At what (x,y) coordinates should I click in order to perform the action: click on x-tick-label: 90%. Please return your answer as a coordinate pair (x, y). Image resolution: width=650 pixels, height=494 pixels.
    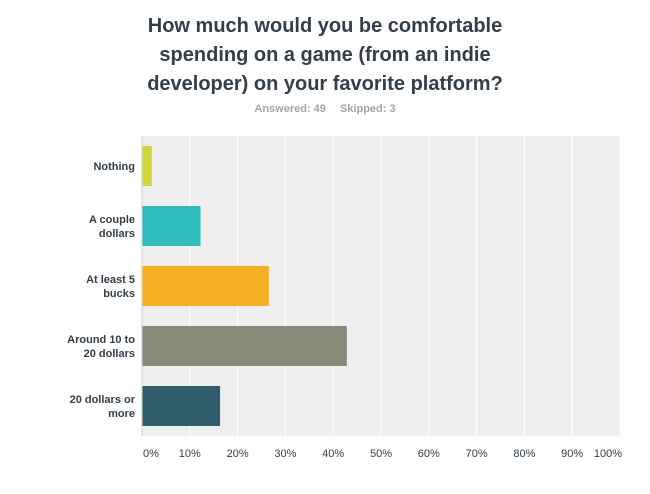
    Looking at the image, I should click on (572, 454).